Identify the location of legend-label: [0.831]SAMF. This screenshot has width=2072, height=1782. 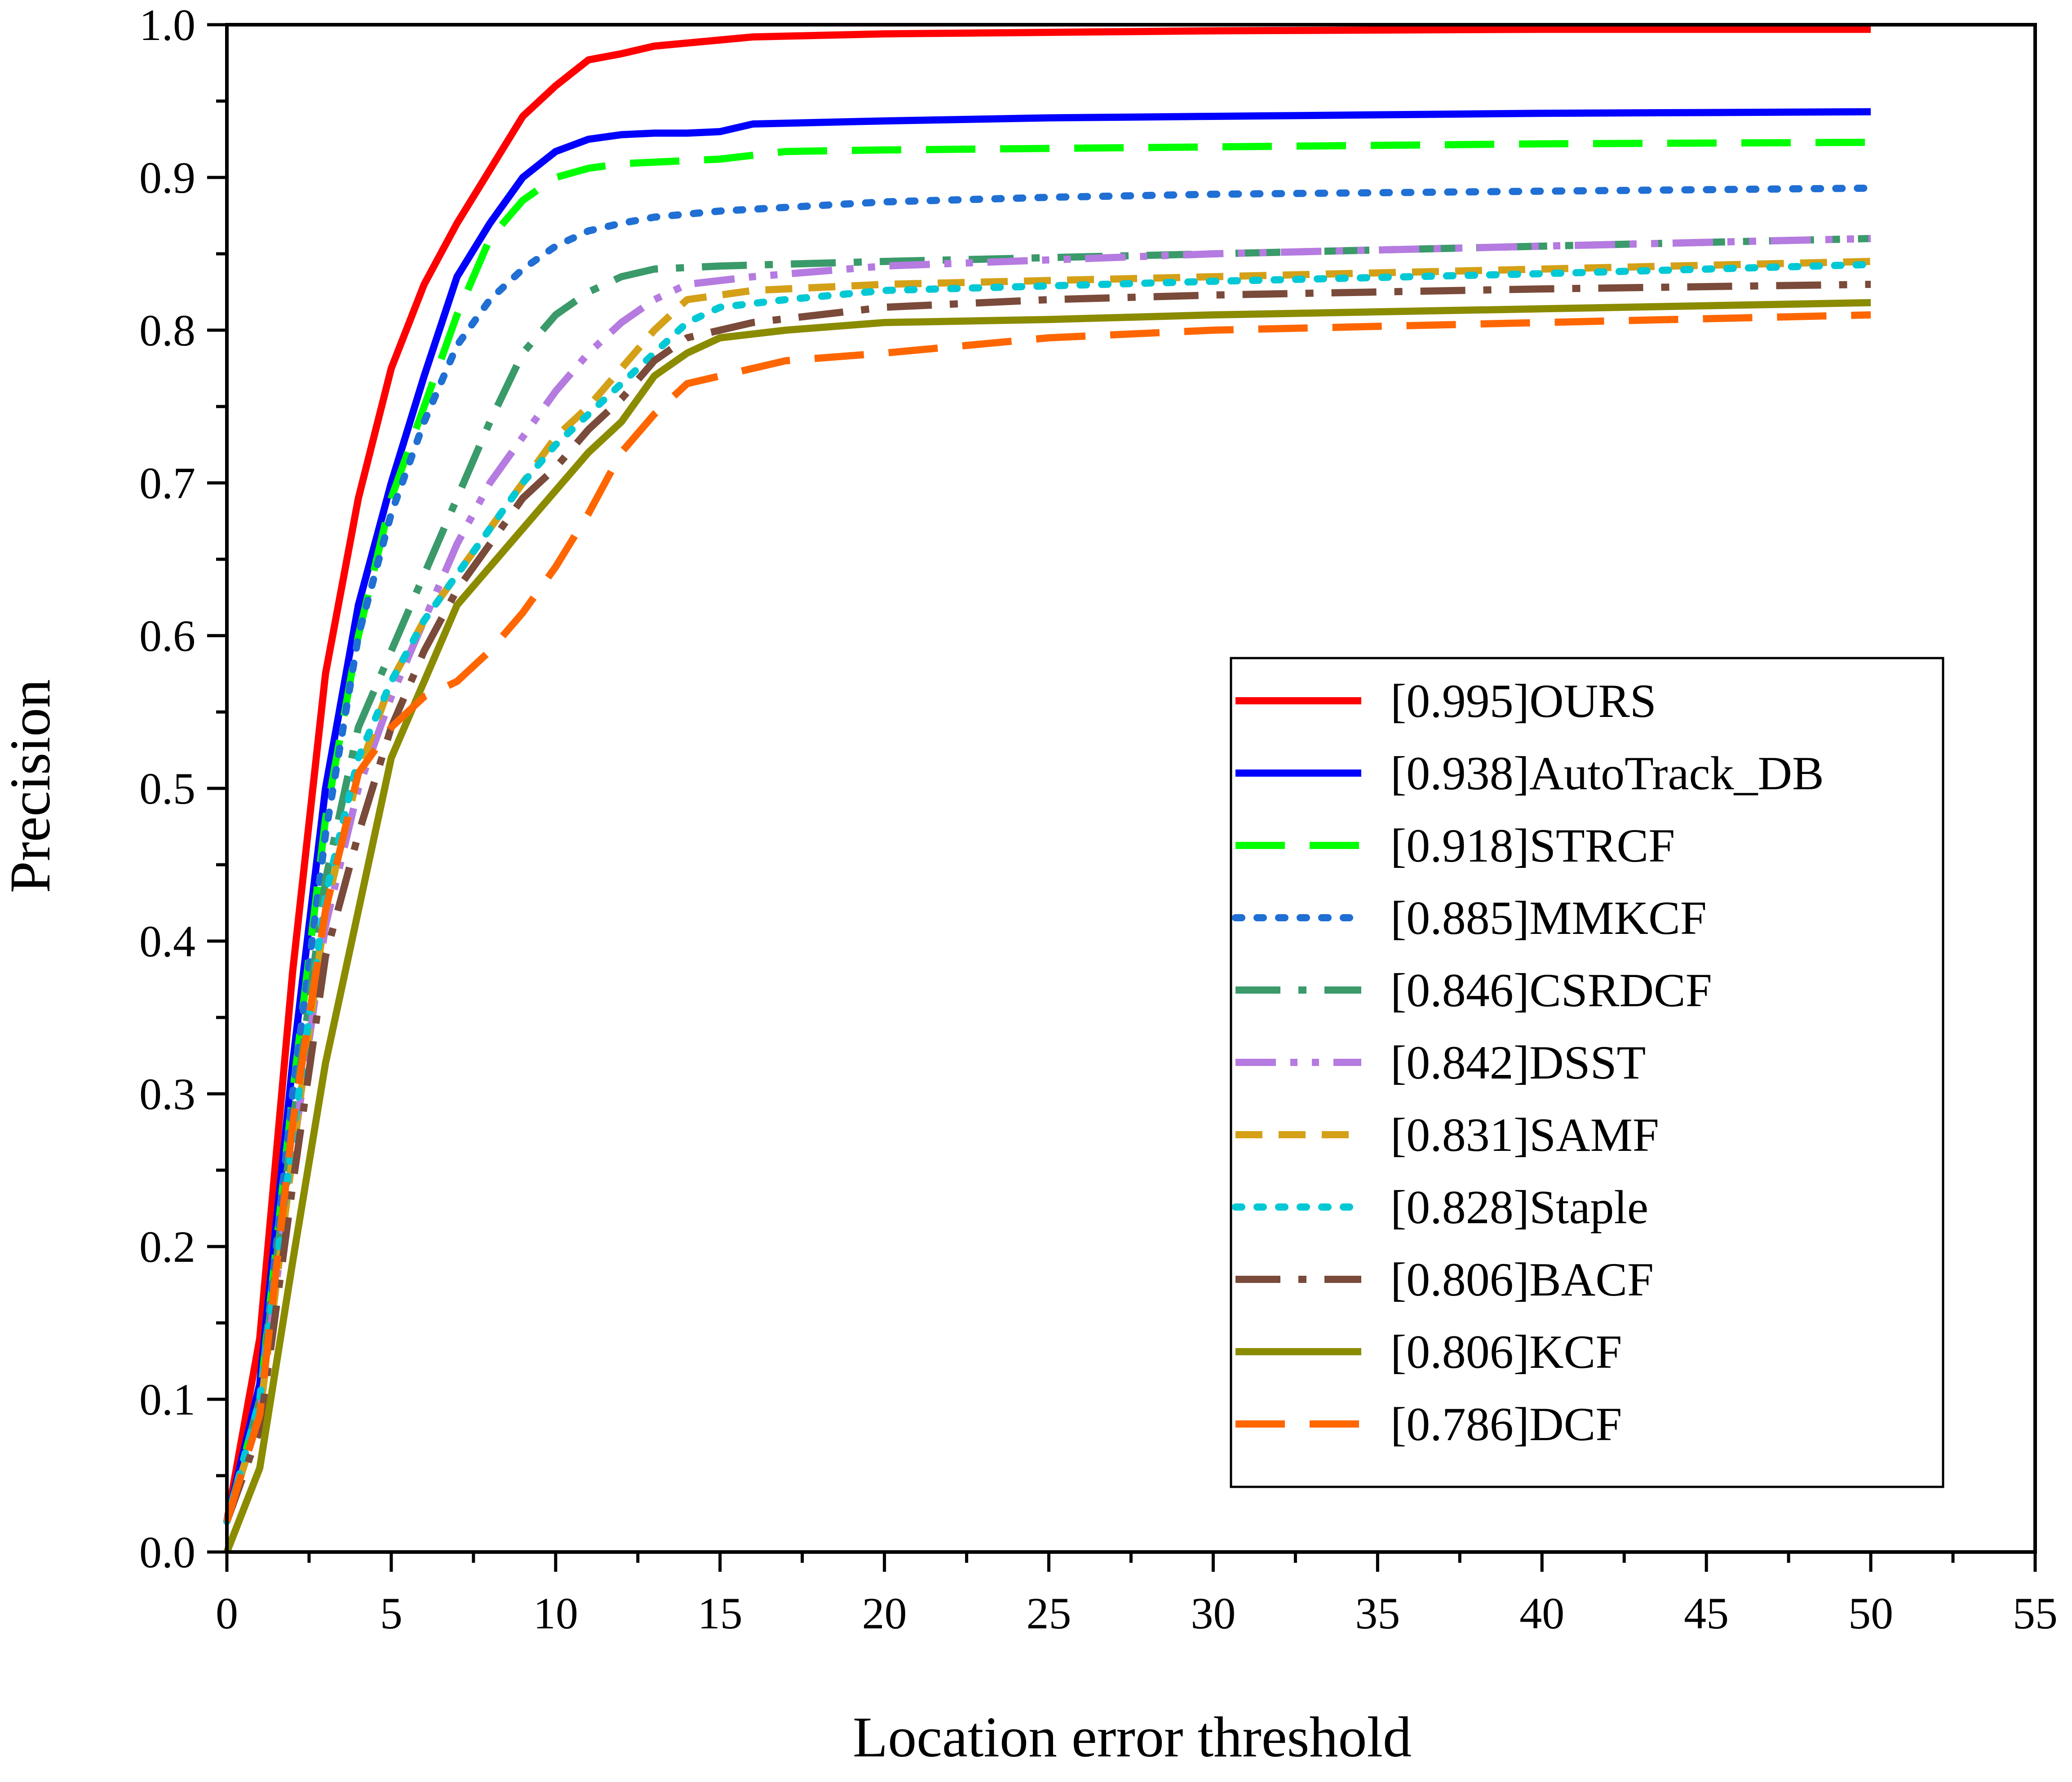
(1524, 1135).